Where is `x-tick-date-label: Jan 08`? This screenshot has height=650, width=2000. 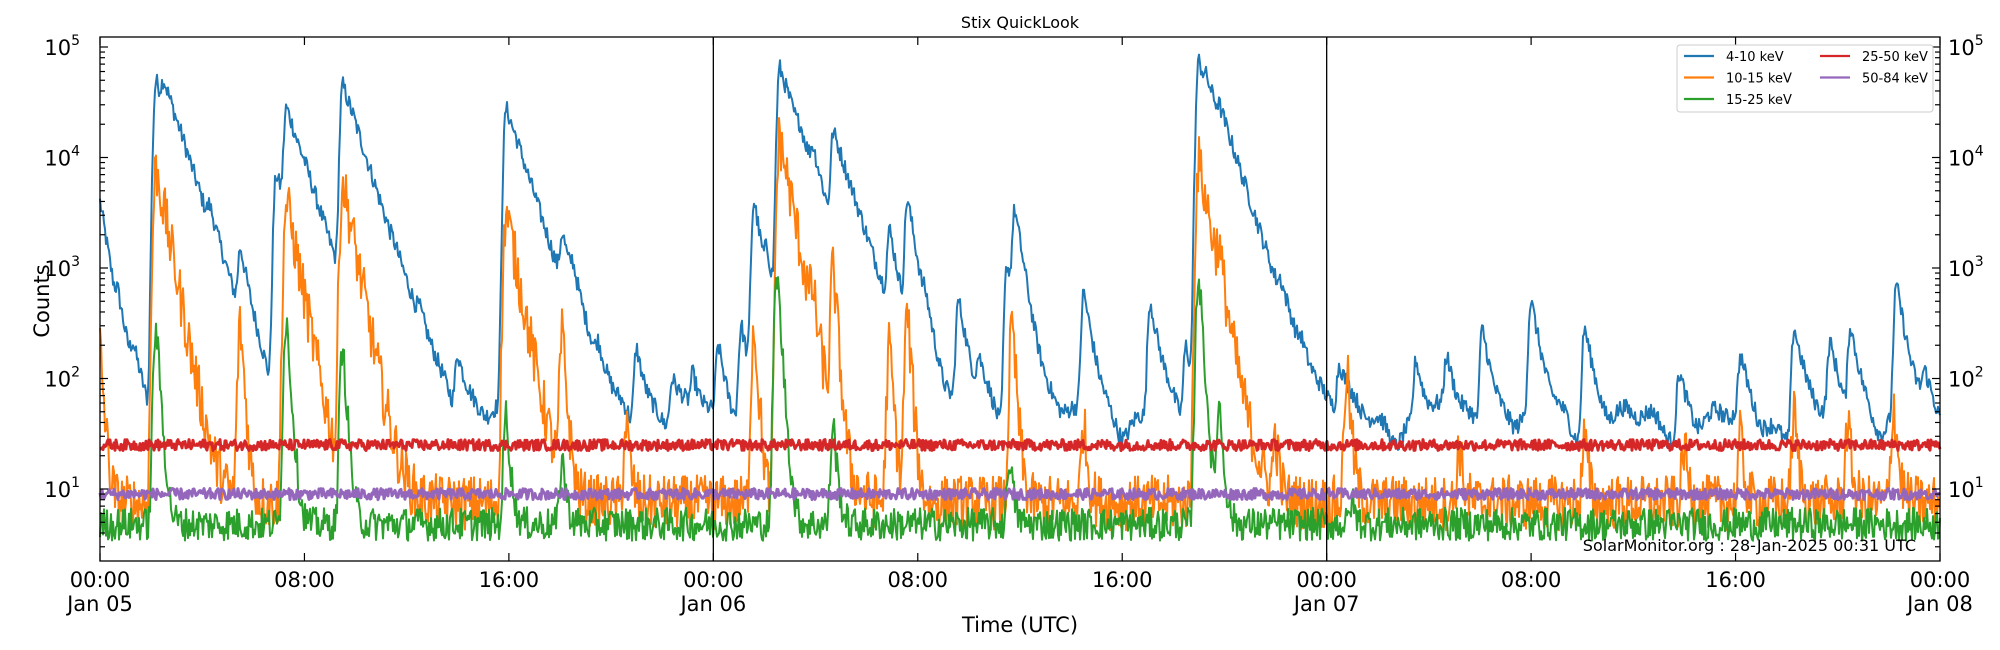 x-tick-date-label: Jan 08 is located at coordinates (1939, 604).